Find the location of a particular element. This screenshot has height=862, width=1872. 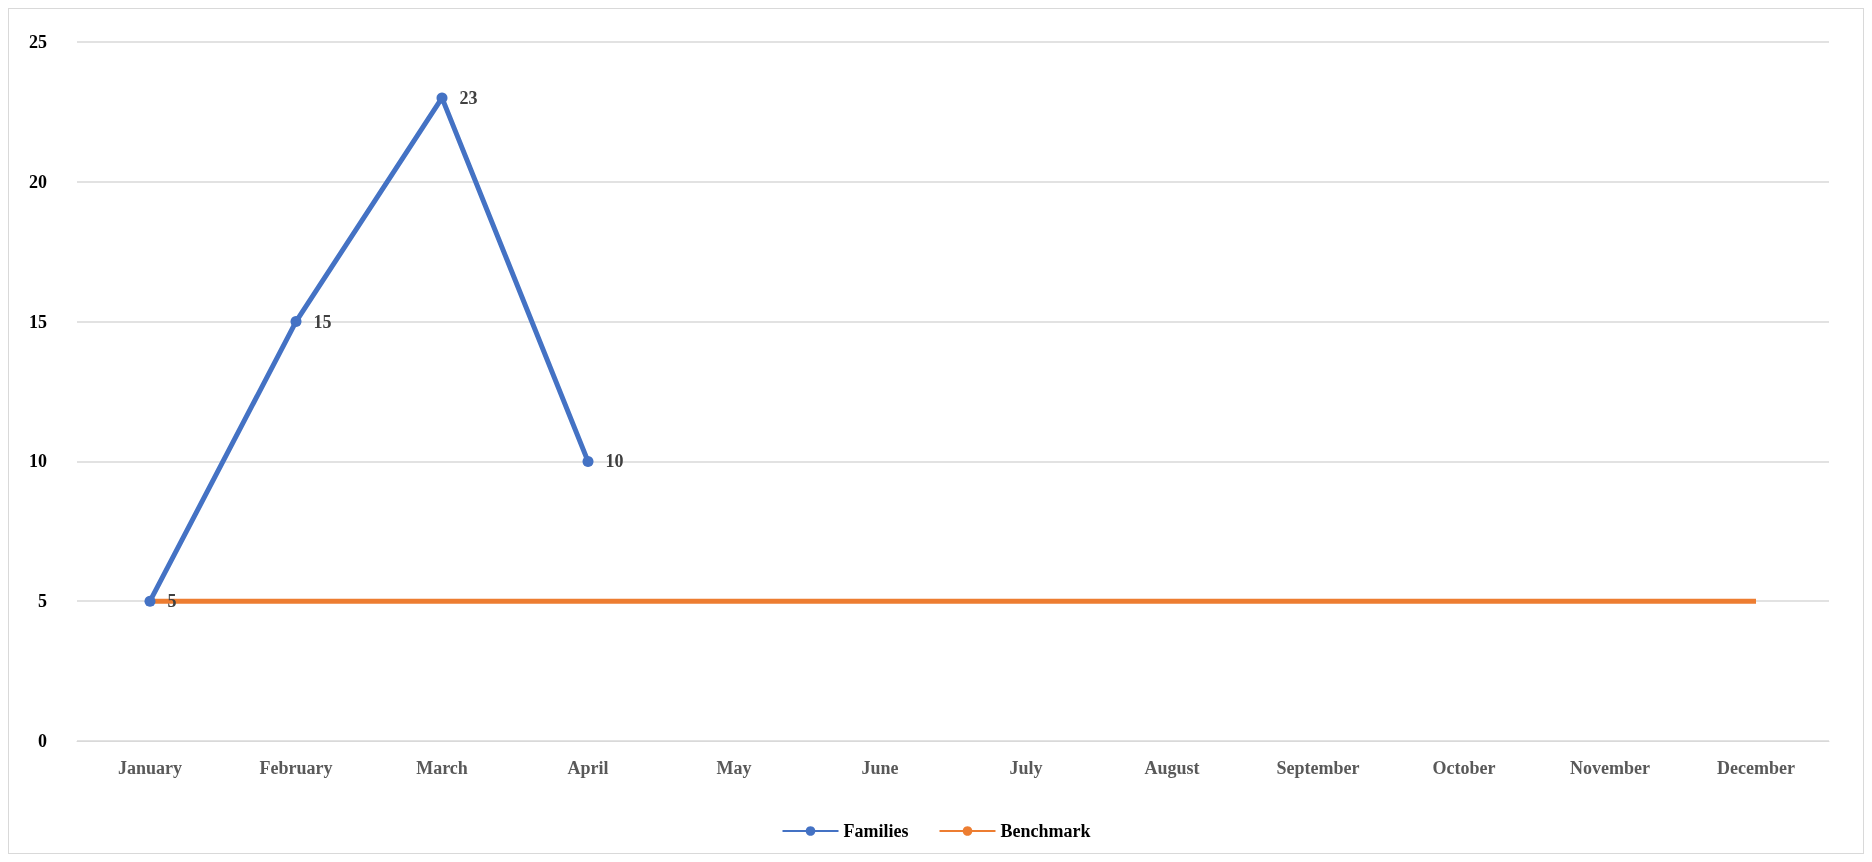

x-tick-label: September is located at coordinates (1318, 768).